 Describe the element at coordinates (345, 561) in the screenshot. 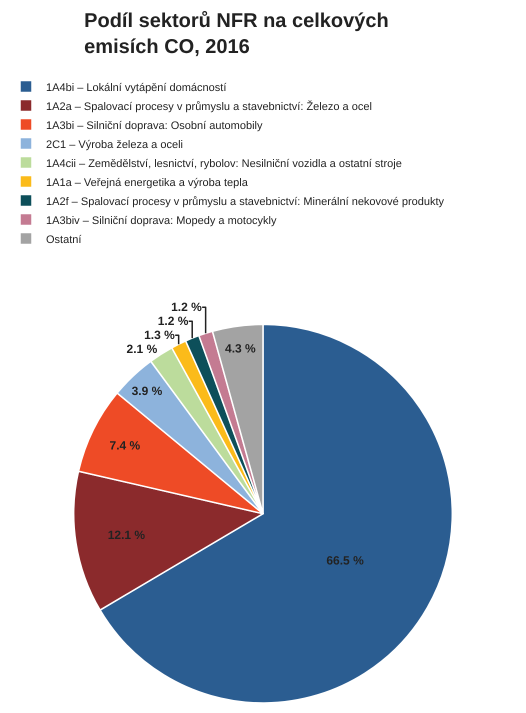

I see `data-label: 66.5 %` at that location.